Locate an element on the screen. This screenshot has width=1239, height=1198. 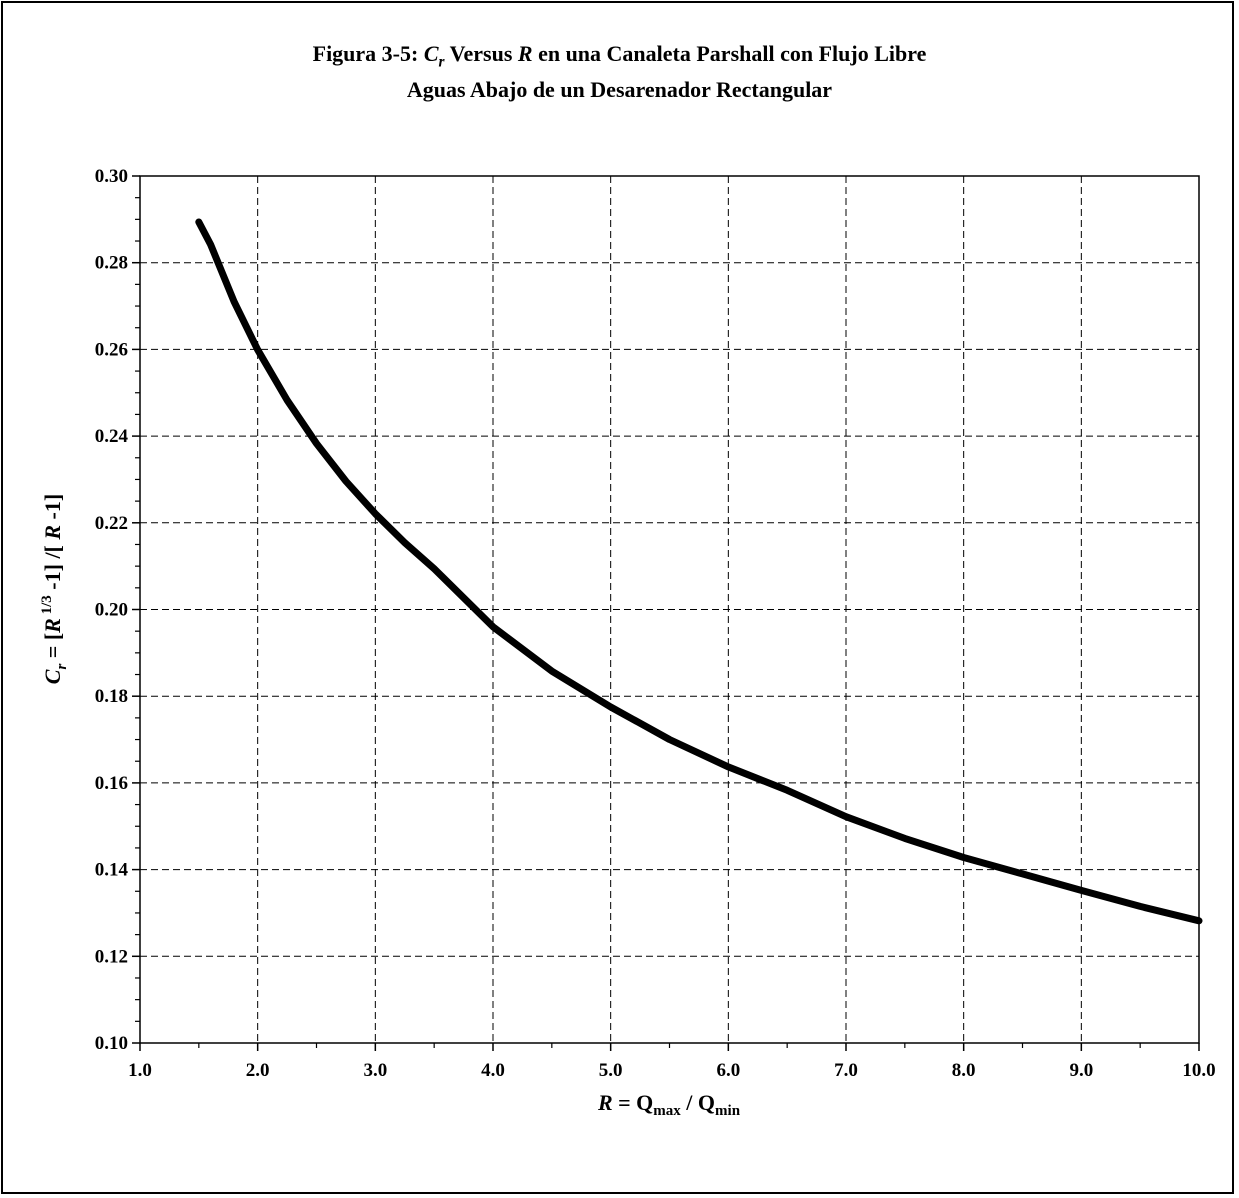
y-tick-label: 0.28 is located at coordinates (111, 263).